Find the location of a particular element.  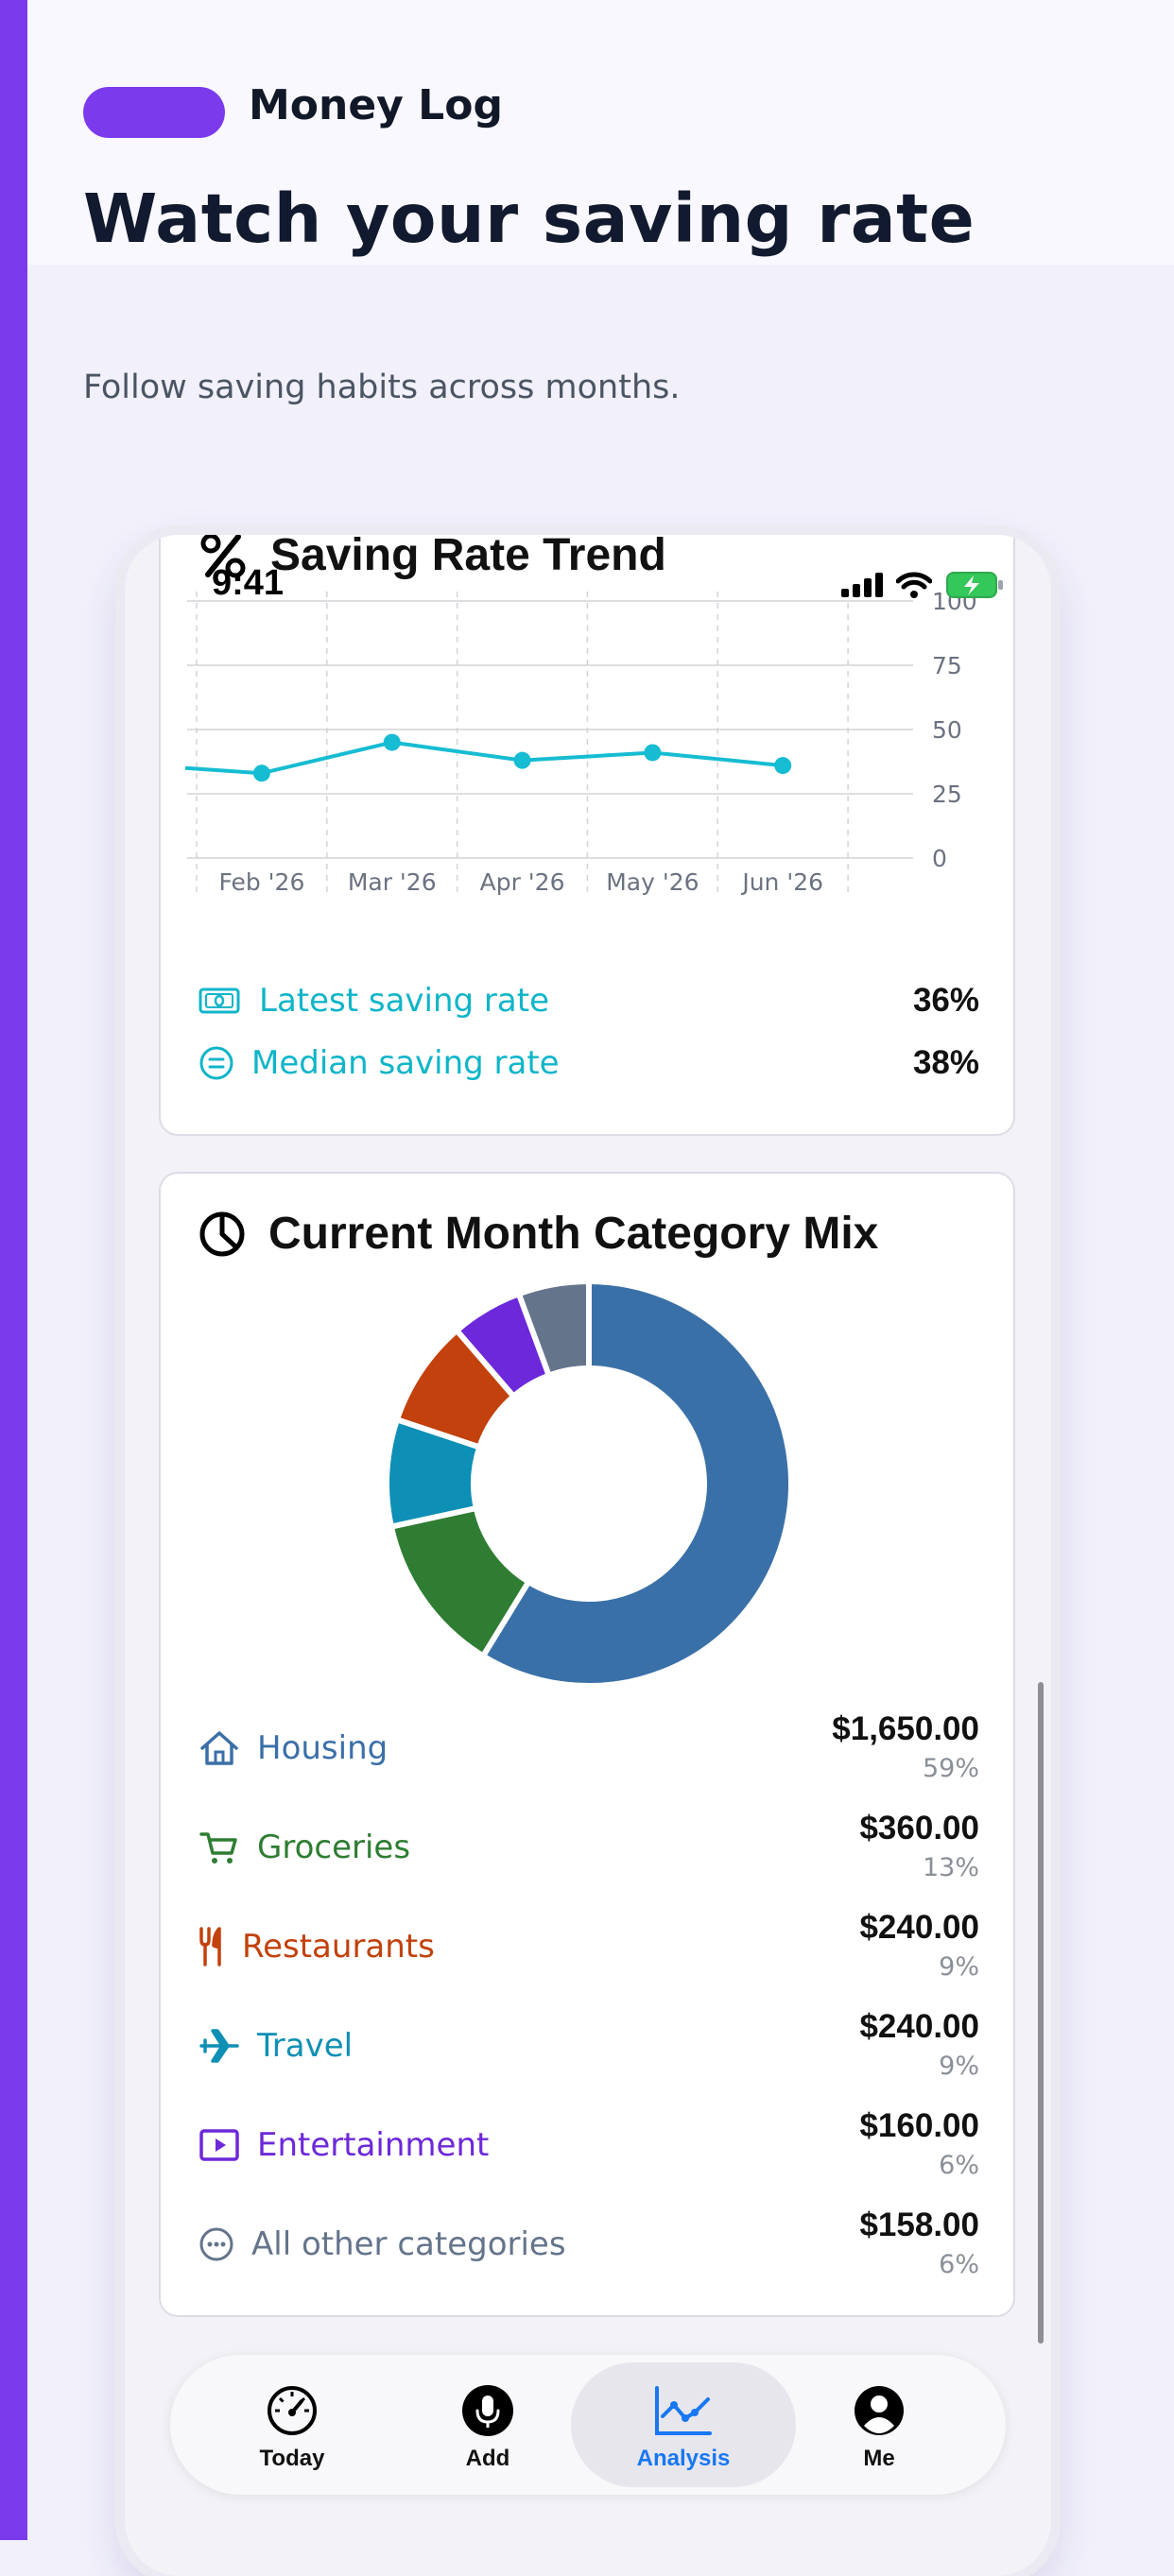

category-row-other: All other categories $158.00 6% is located at coordinates (589, 2249).